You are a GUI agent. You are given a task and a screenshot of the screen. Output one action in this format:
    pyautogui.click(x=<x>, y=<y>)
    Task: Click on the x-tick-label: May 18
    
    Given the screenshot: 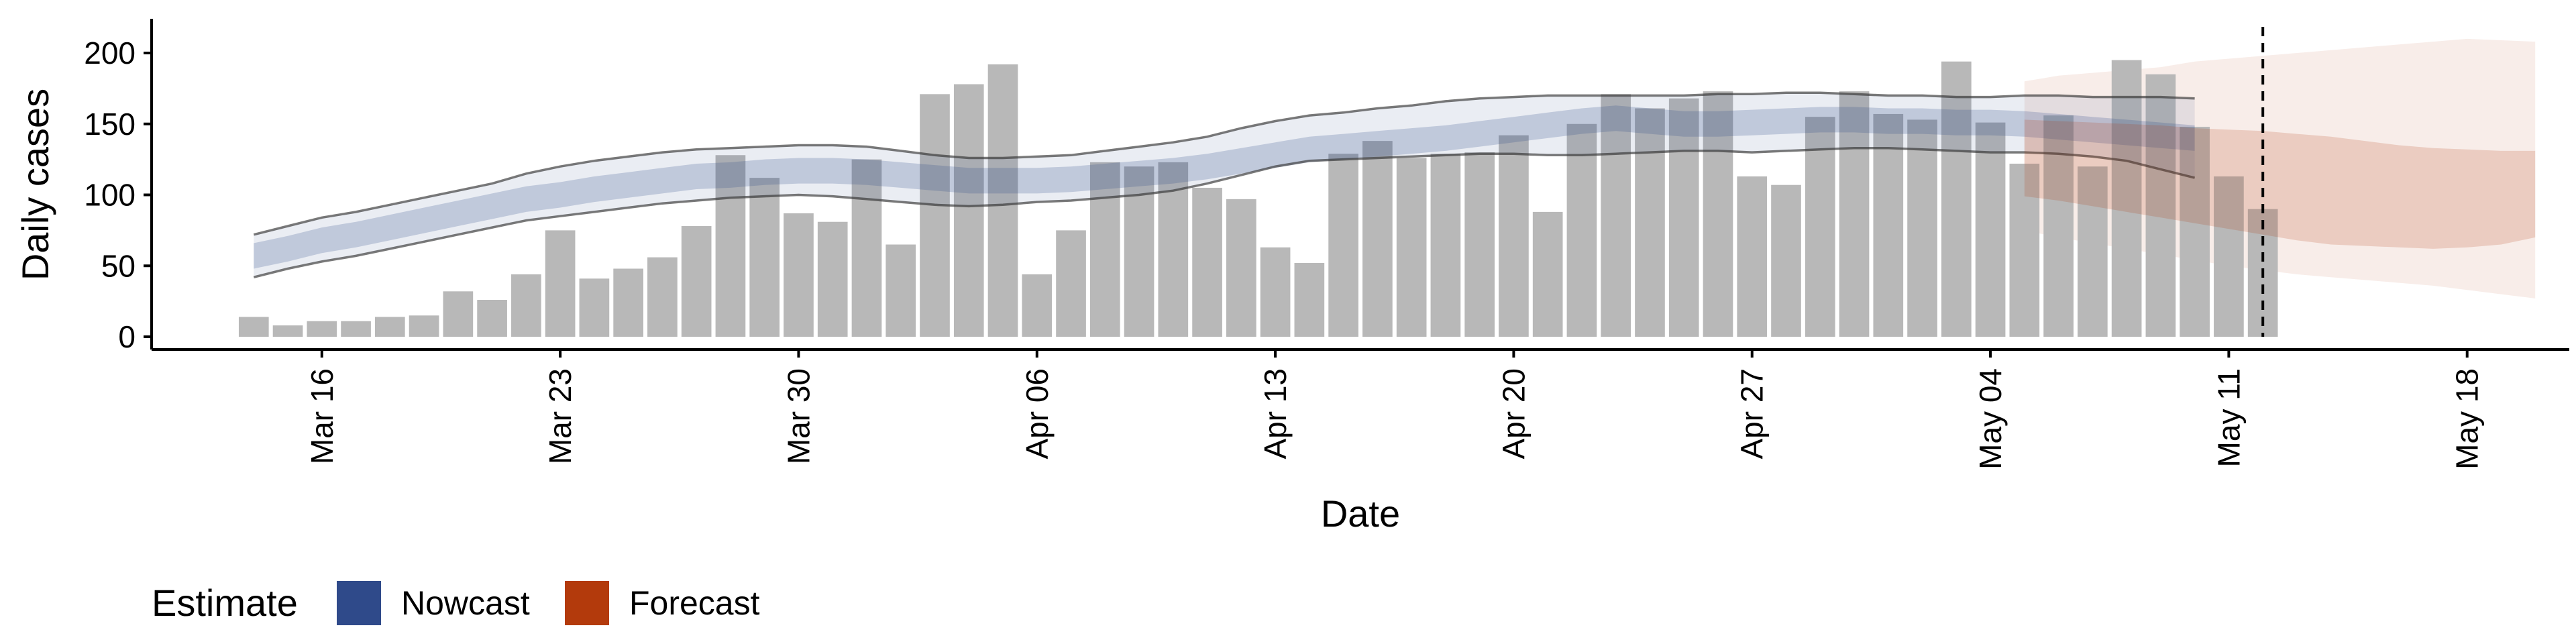 What is the action you would take?
    pyautogui.click(x=2467, y=419)
    